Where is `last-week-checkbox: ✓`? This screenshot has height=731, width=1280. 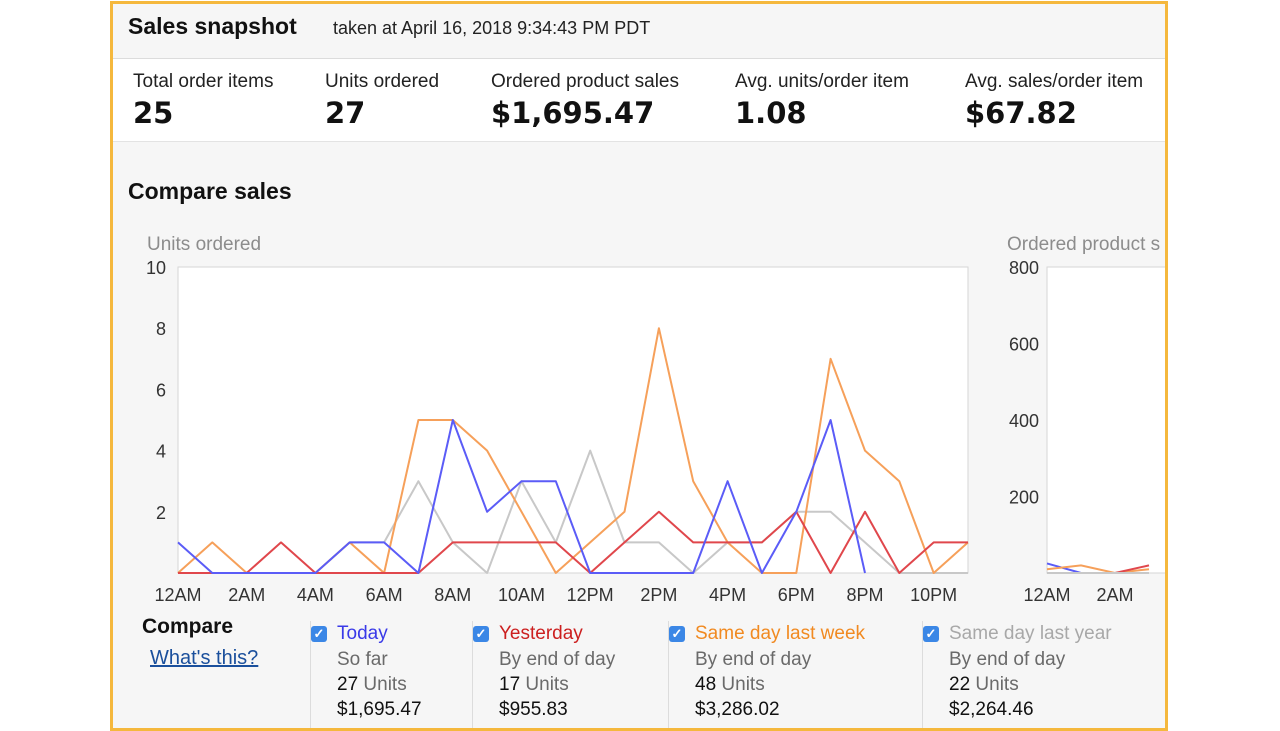
last-week-checkbox: ✓ is located at coordinates (677, 634).